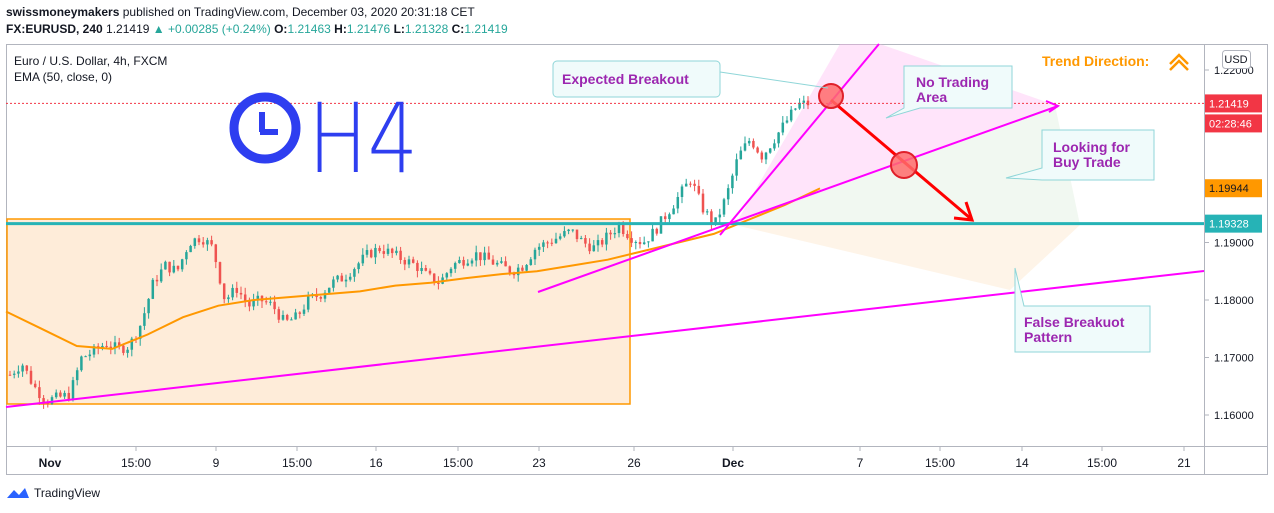  Describe the element at coordinates (907, 257) in the screenshot. I see `false-breakout-fill` at that location.